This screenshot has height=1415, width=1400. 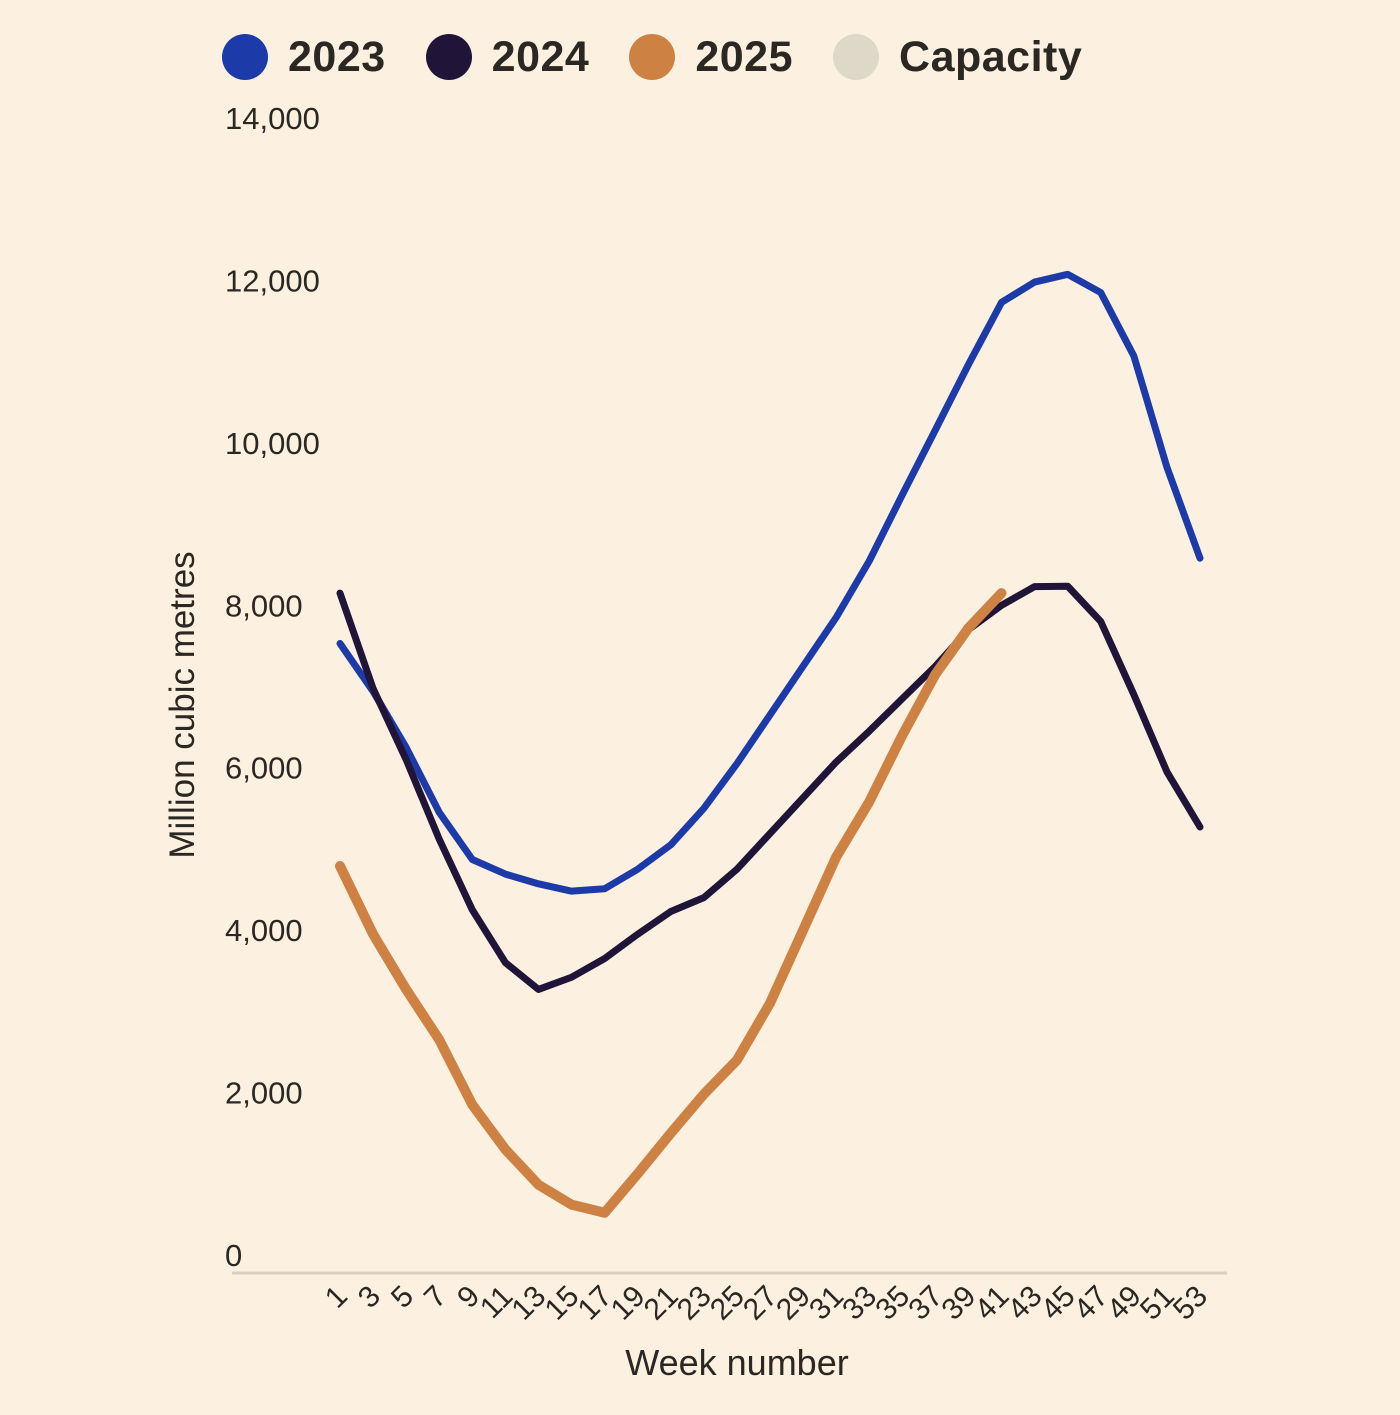 I want to click on x-axis-title: Week number, so click(x=737, y=1362).